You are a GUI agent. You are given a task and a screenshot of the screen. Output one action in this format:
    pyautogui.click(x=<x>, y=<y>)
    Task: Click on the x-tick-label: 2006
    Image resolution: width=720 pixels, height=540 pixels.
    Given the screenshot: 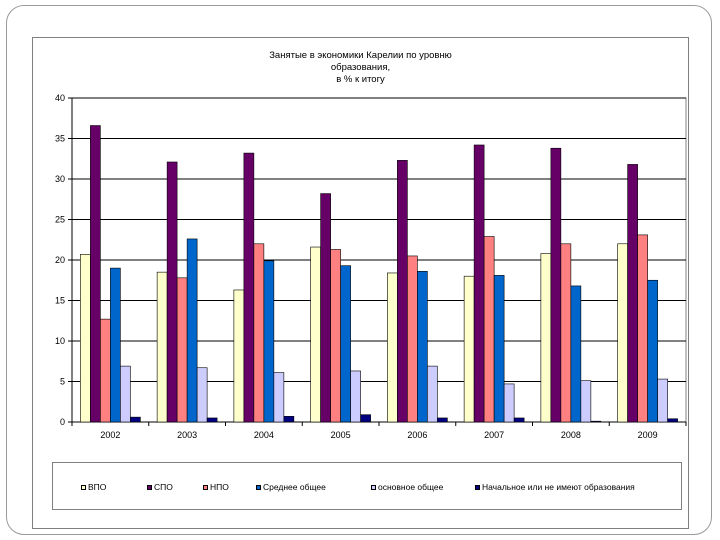 What is the action you would take?
    pyautogui.click(x=417, y=435)
    